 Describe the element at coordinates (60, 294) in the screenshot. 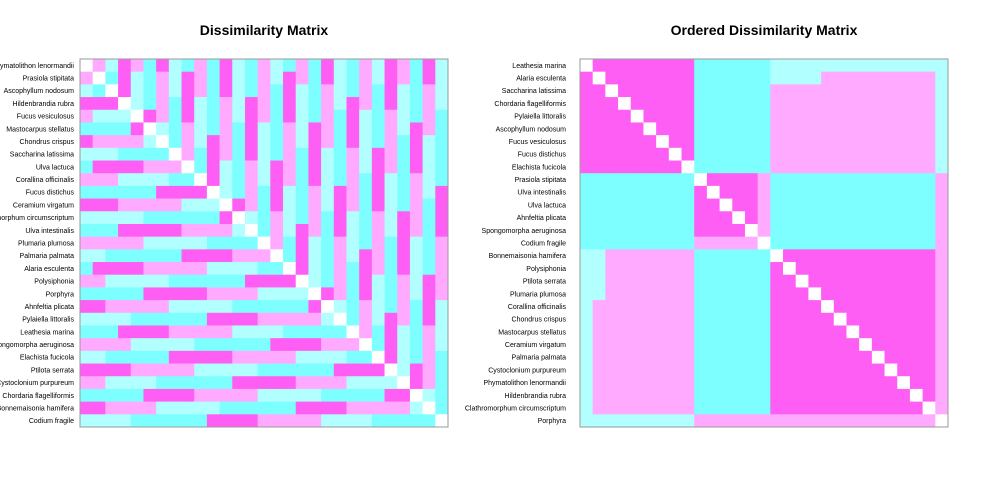

I see `left-row-label: Porphyra` at that location.